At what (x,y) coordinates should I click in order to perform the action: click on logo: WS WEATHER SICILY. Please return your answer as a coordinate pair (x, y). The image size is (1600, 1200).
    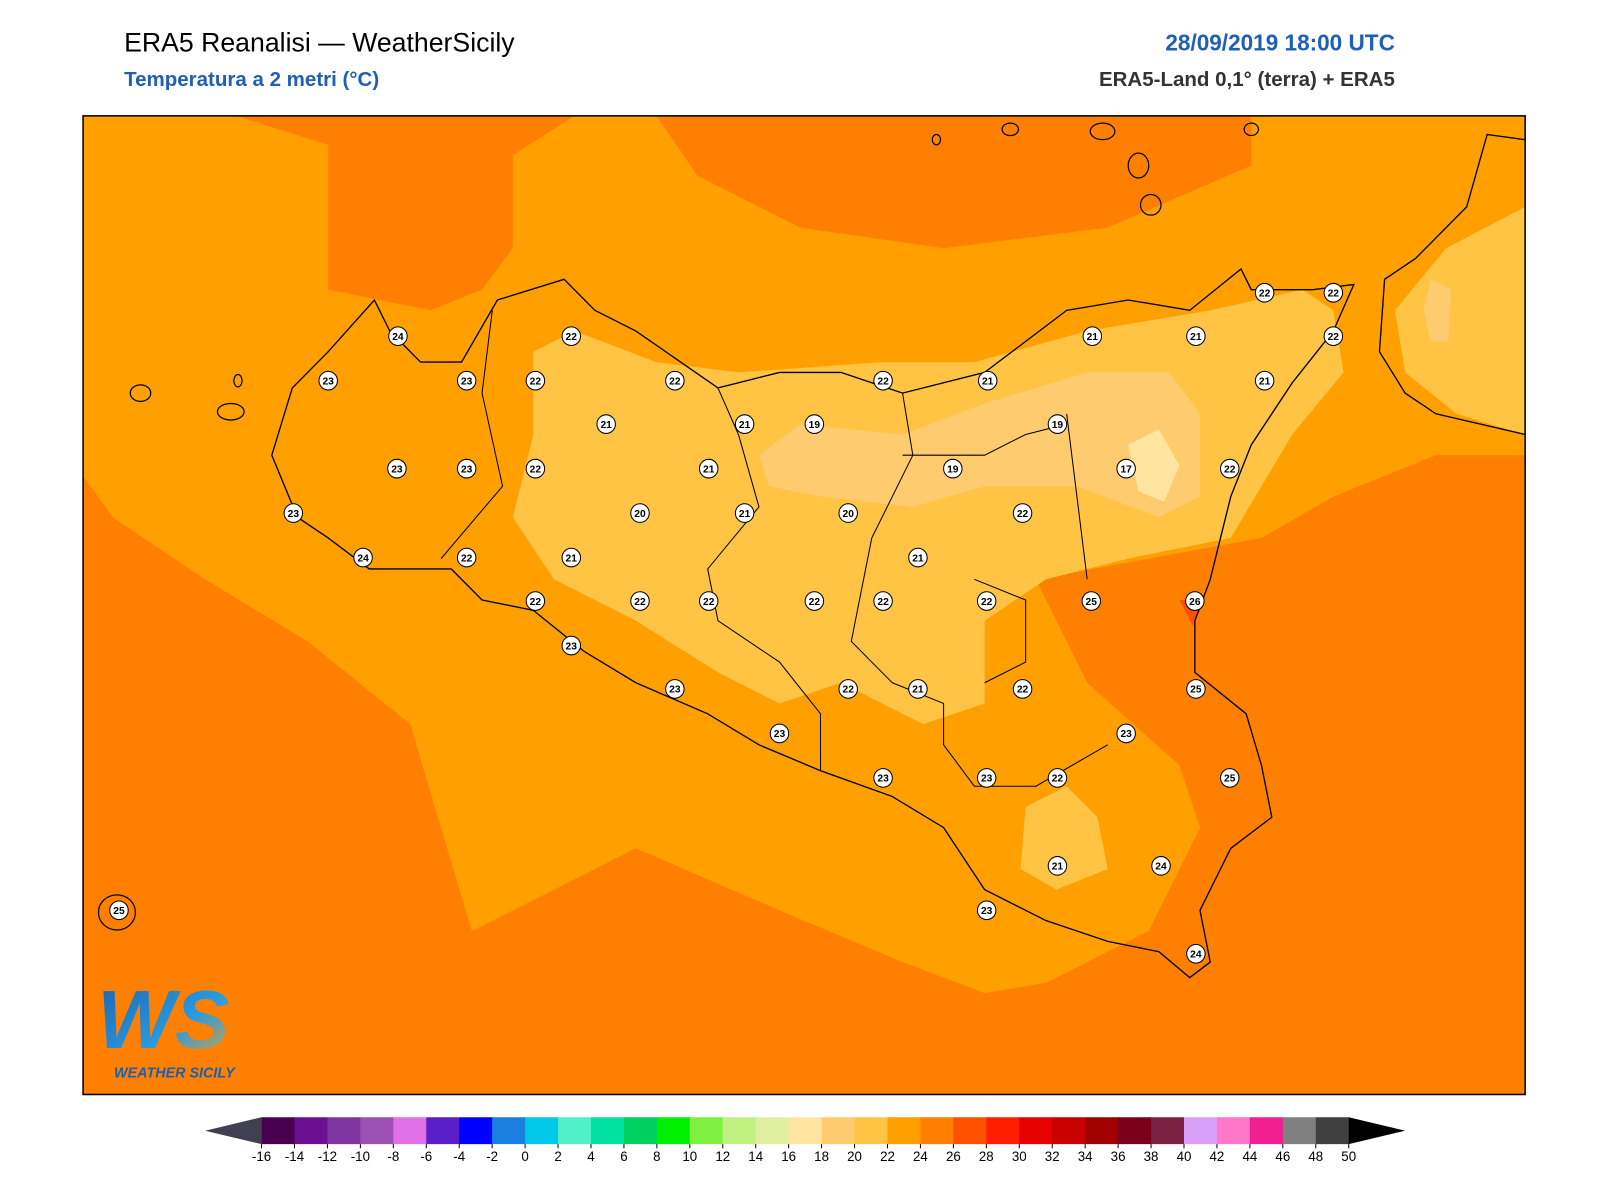
    Looking at the image, I should click on (166, 1028).